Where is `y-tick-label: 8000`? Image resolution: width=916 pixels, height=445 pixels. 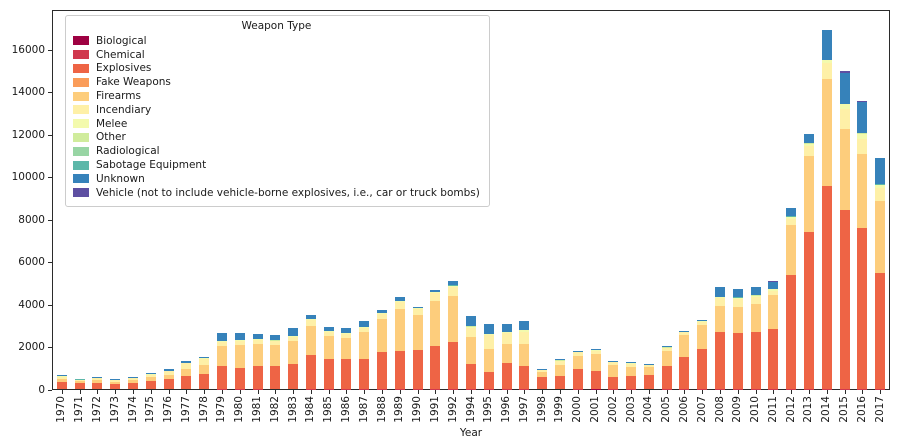 y-tick-label: 8000 is located at coordinates (31, 219).